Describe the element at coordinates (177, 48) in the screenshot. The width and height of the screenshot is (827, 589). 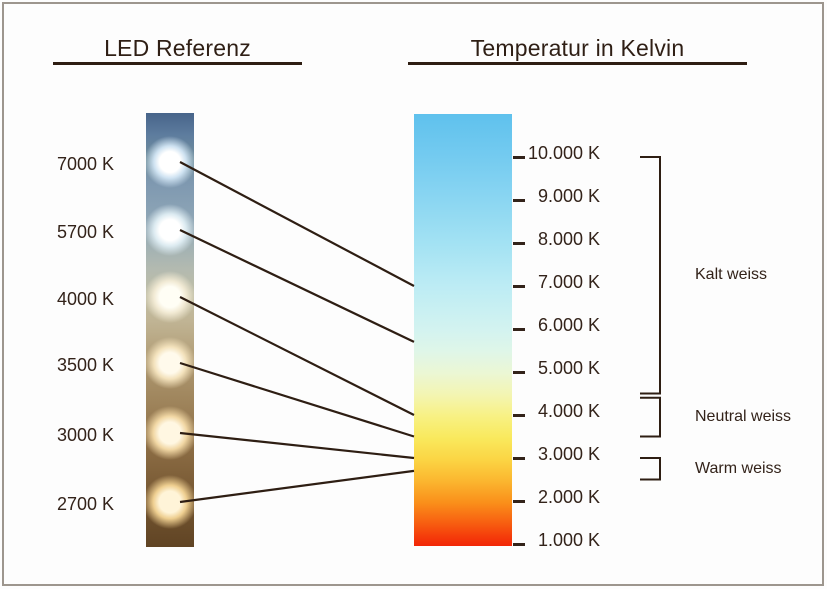
I see `left-section-title: LED Referenz` at that location.